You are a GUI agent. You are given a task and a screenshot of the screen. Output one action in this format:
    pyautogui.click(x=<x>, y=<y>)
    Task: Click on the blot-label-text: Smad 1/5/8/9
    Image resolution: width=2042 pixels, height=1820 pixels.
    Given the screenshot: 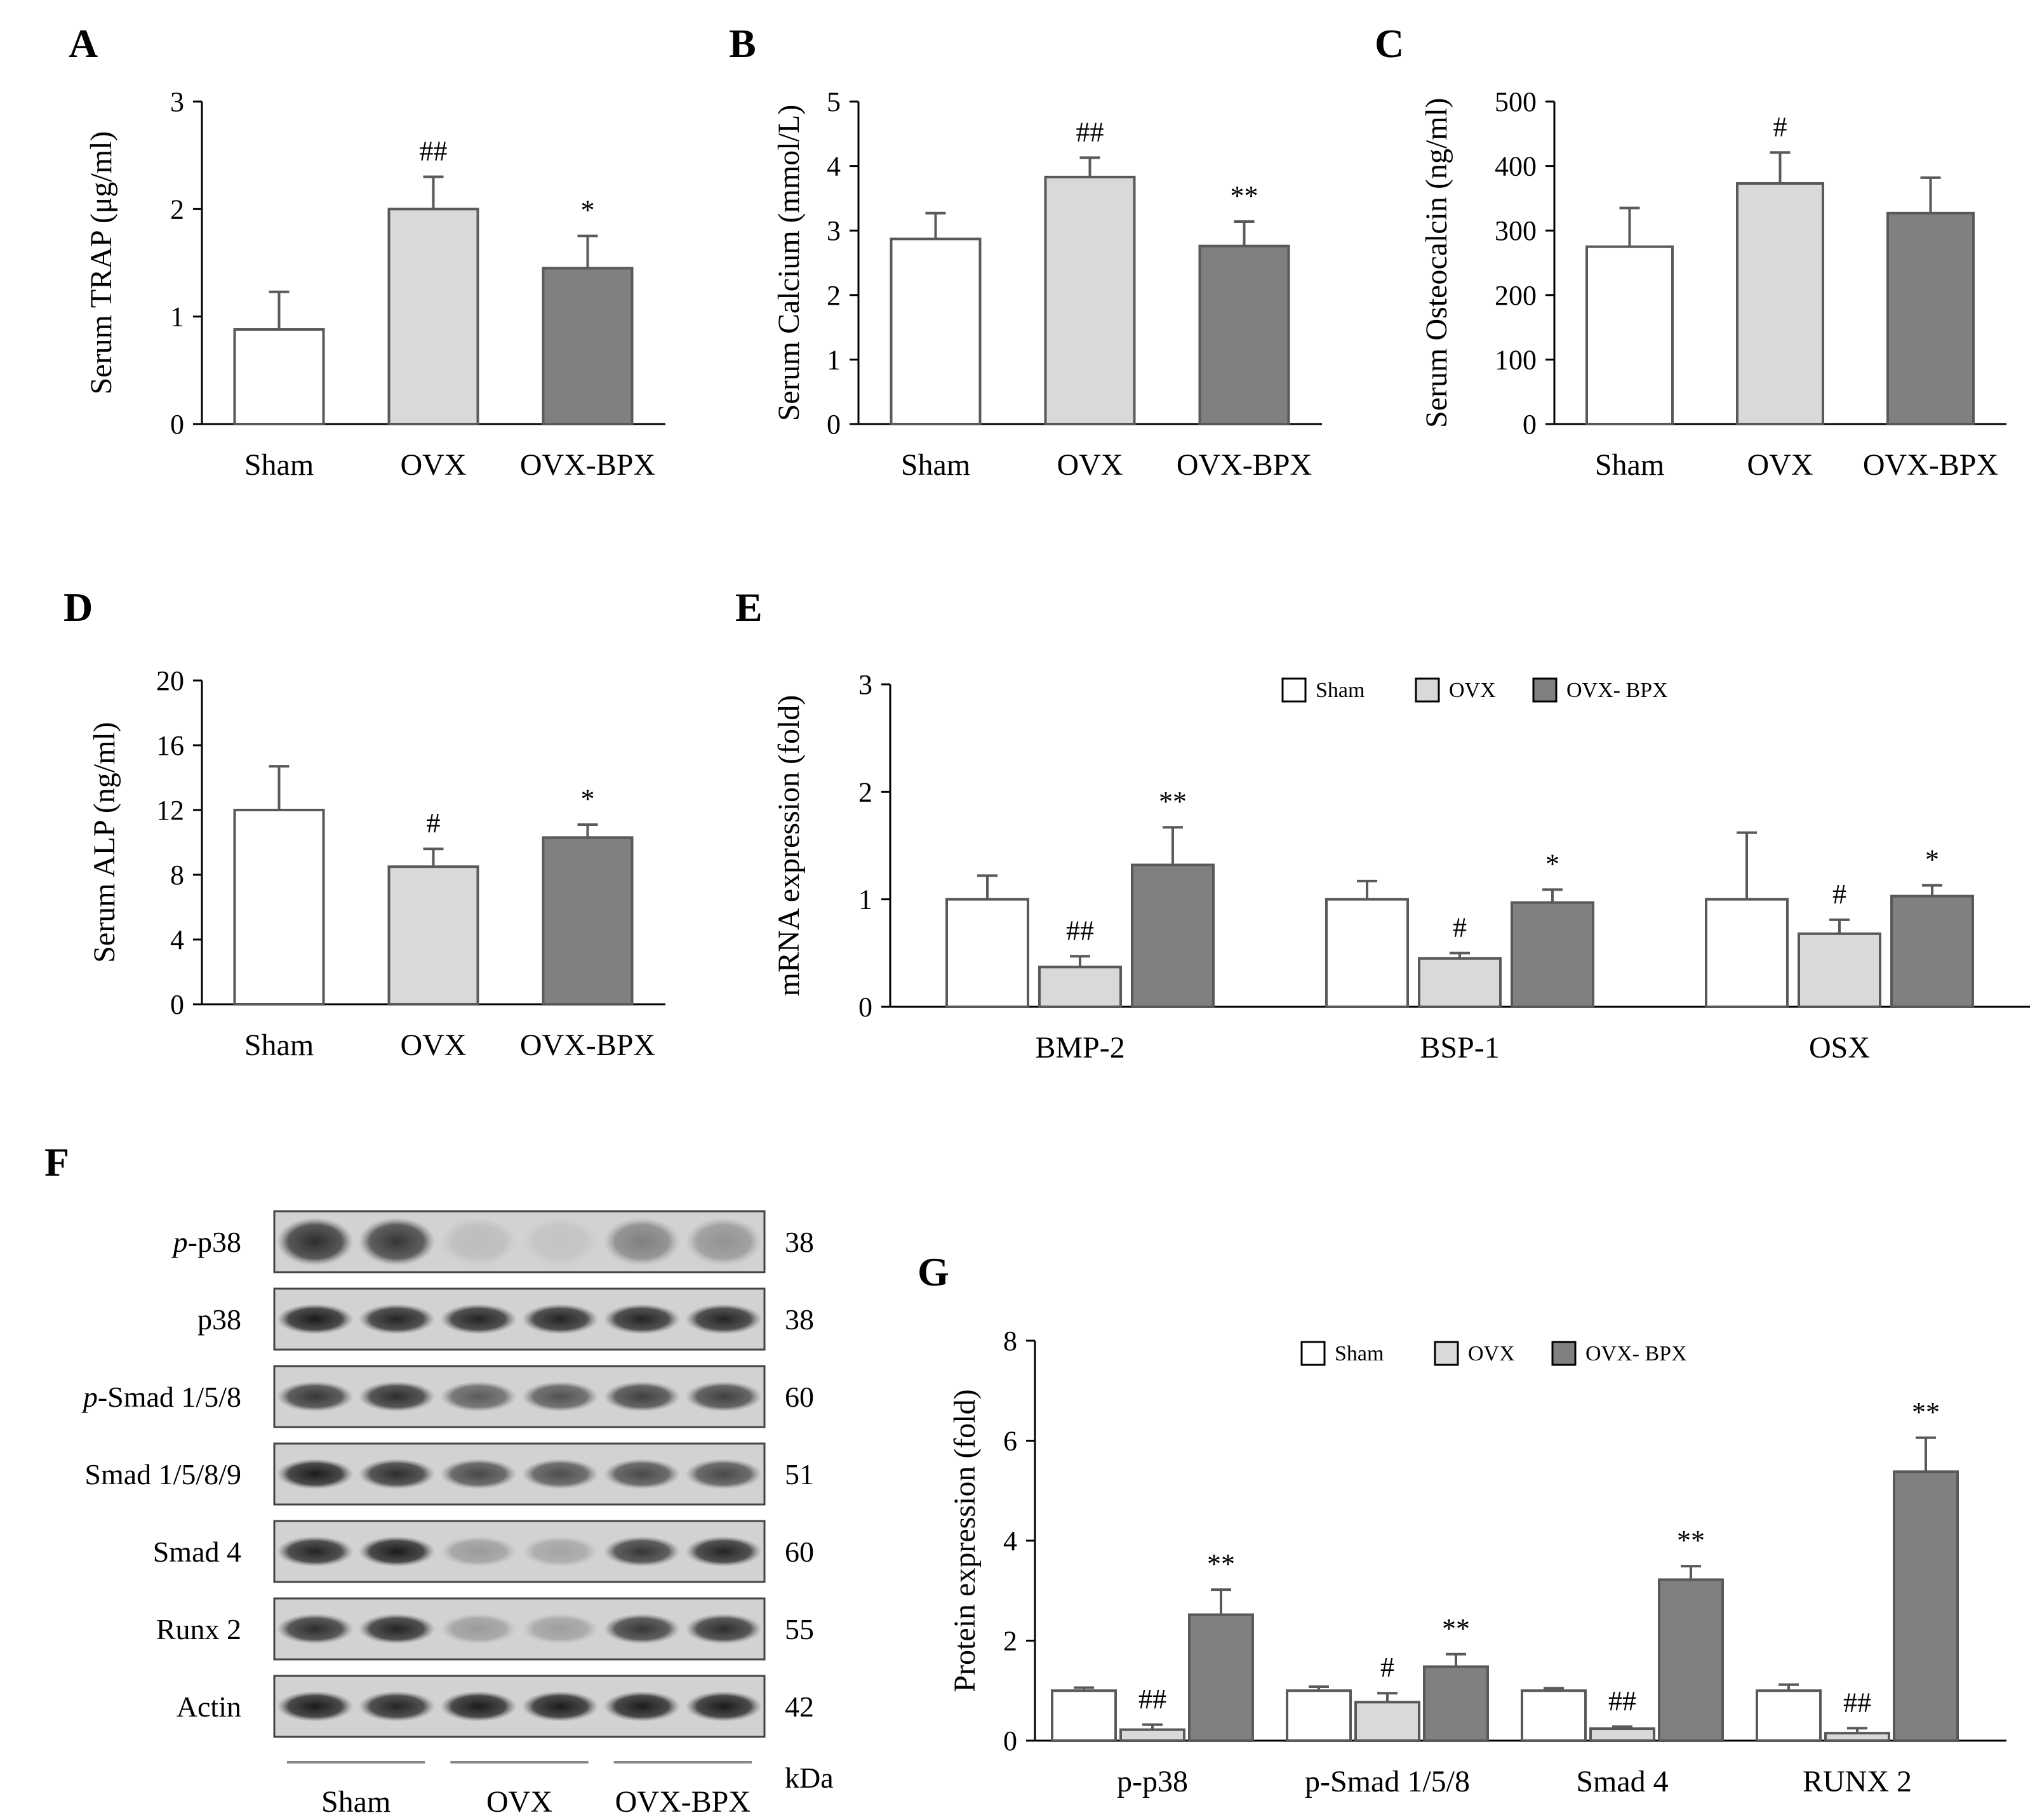 What is the action you would take?
    pyautogui.click(x=162, y=1474)
    